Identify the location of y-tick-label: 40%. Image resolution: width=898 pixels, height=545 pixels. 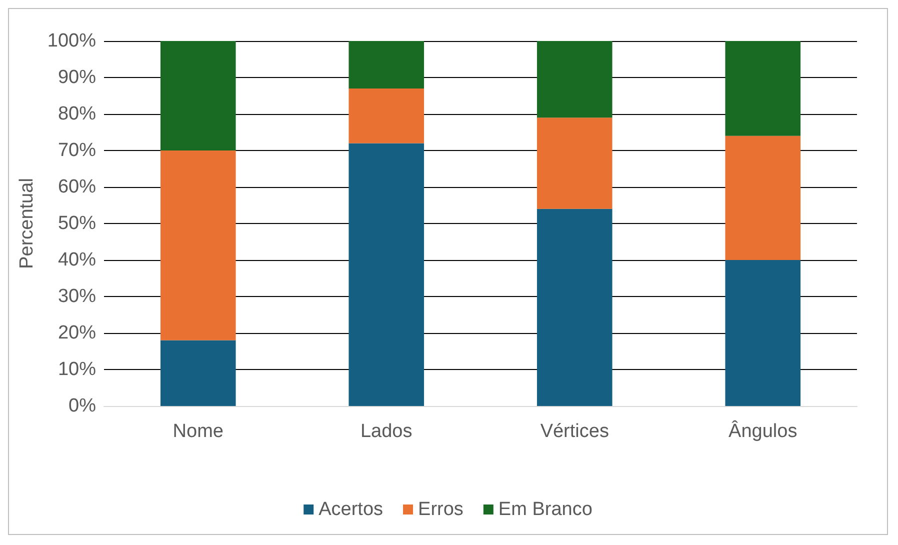
(77, 260).